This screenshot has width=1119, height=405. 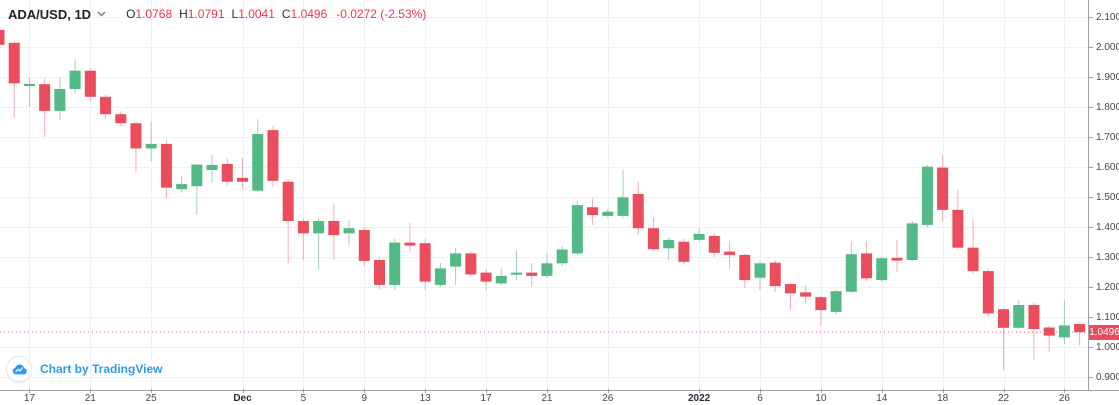 What do you see at coordinates (1104, 227) in the screenshot?
I see `price-axis-label: 1.4000` at bounding box center [1104, 227].